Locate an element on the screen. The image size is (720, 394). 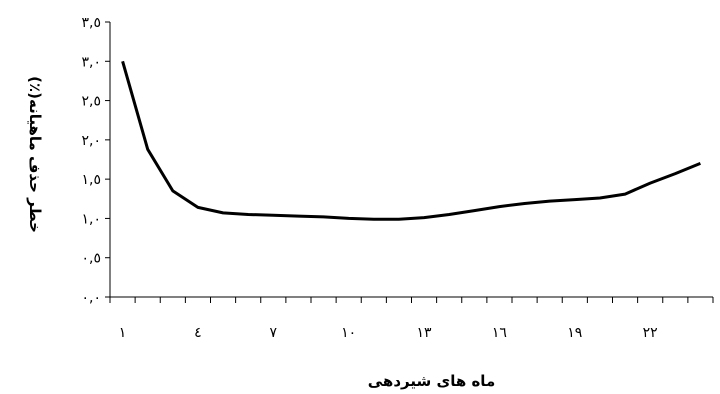
x-axis-ticks: ١ ٤ ٧ ١٠ ١٣ ١٦ ١٩ ٢٢ is located at coordinates (411, 319).